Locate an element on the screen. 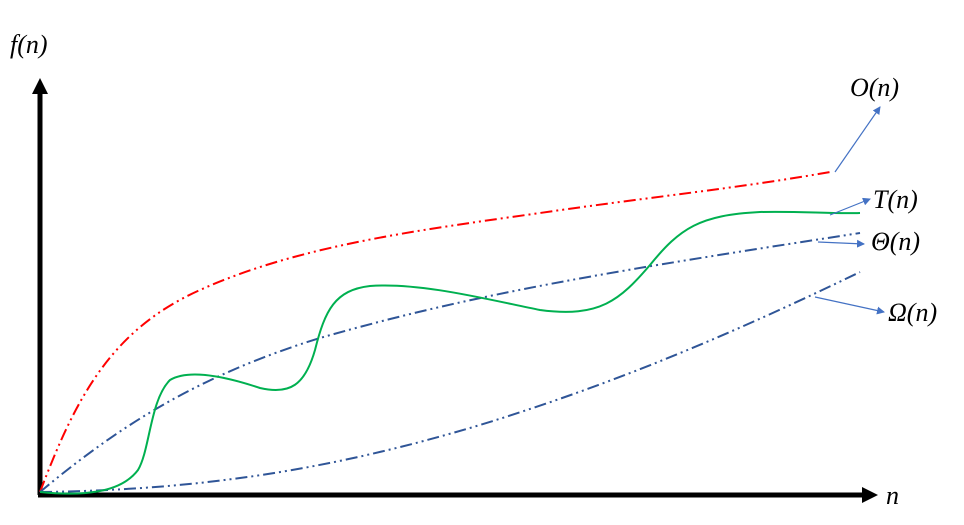  curve-label: T(n) is located at coordinates (895, 199).